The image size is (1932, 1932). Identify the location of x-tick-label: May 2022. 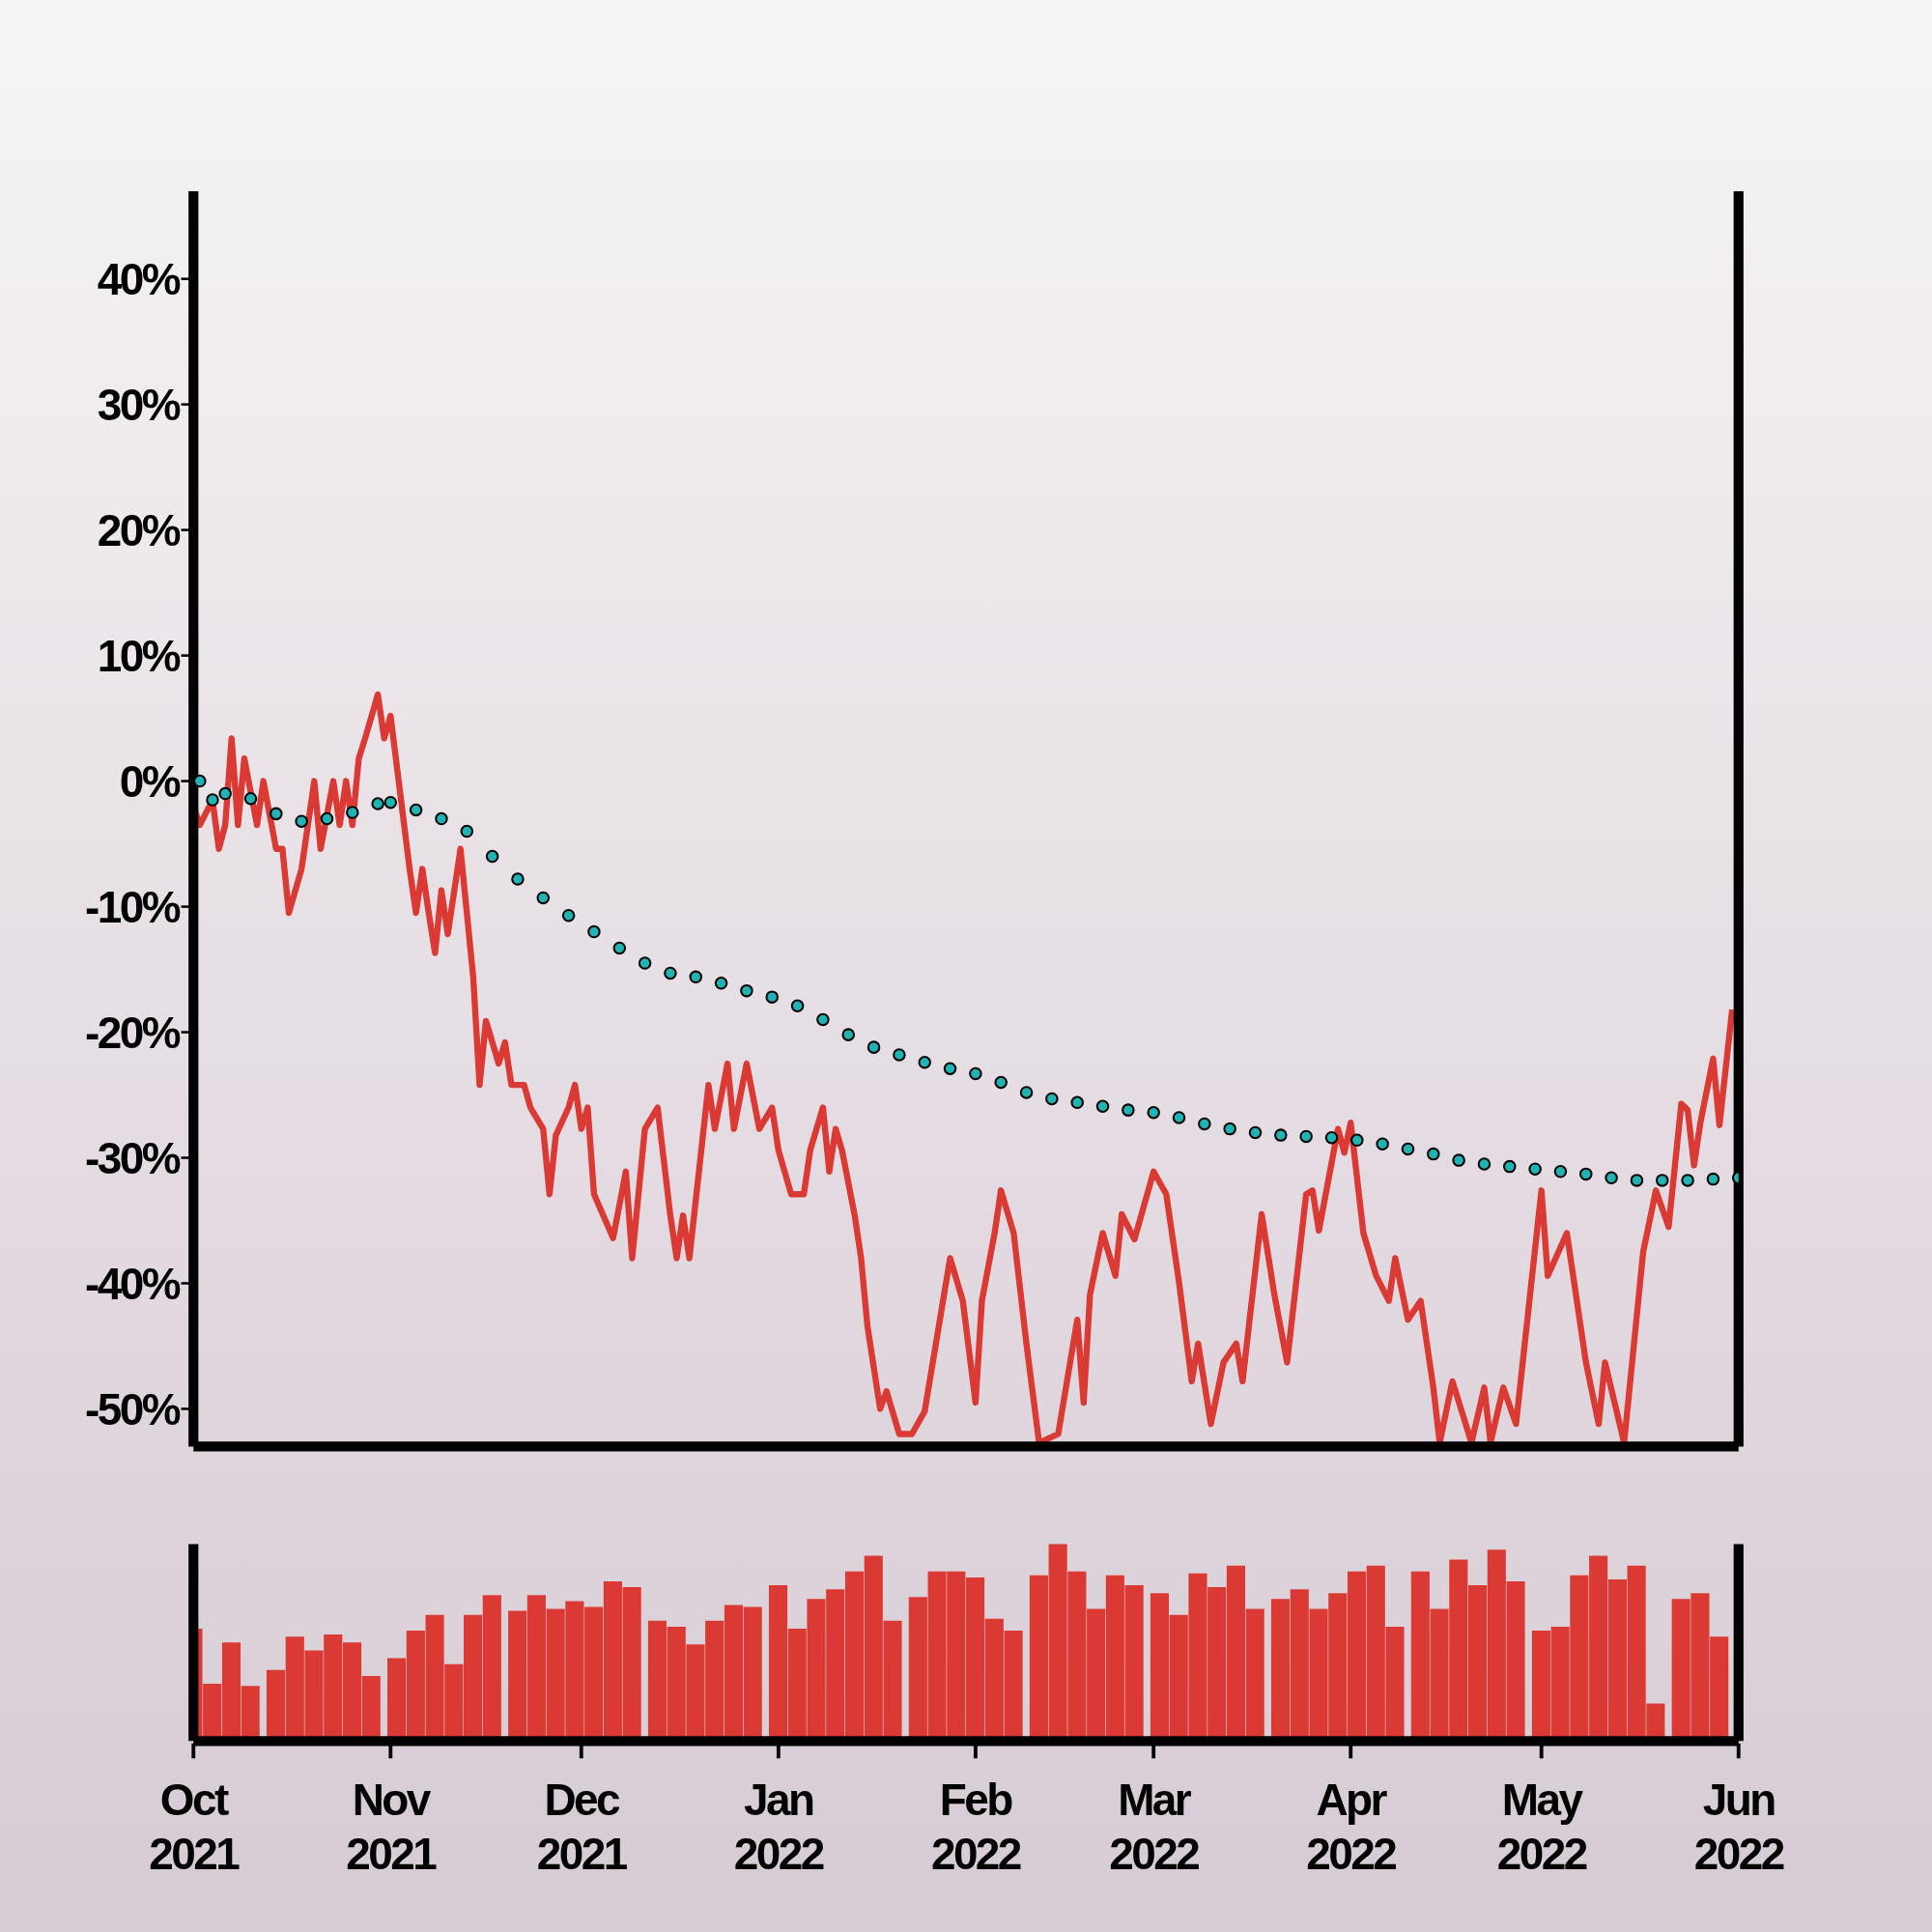
(1541, 1826).